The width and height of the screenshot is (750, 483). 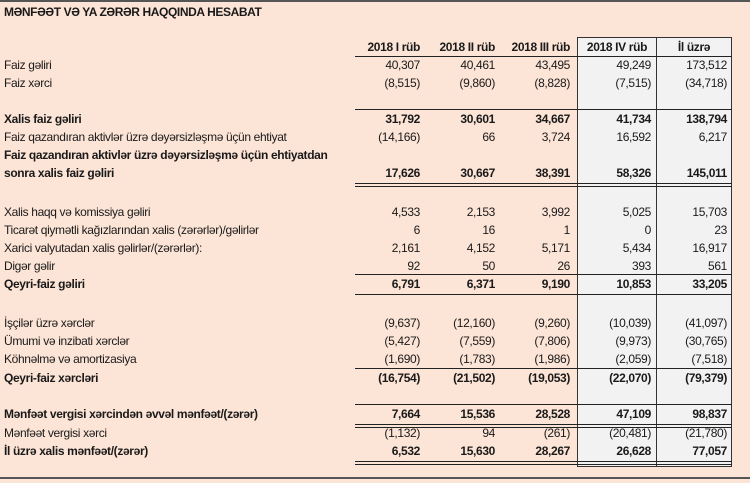 I want to click on row-value: 4,533, so click(x=406, y=212).